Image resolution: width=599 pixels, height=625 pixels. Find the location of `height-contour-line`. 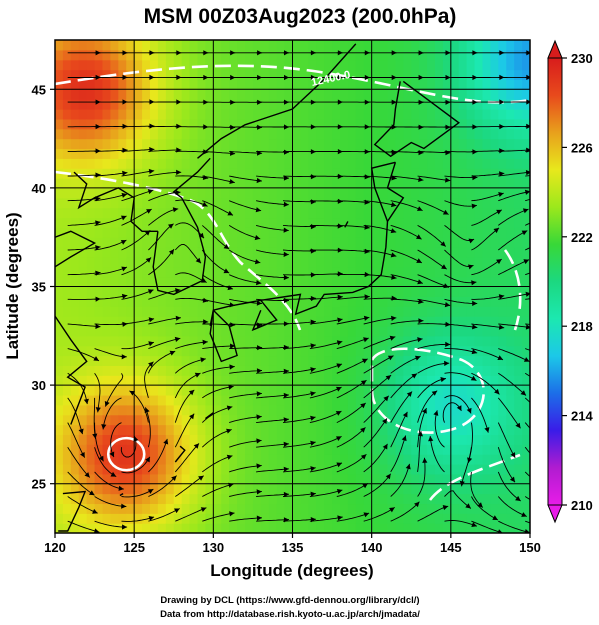

height-contour-line is located at coordinates (512, 290).